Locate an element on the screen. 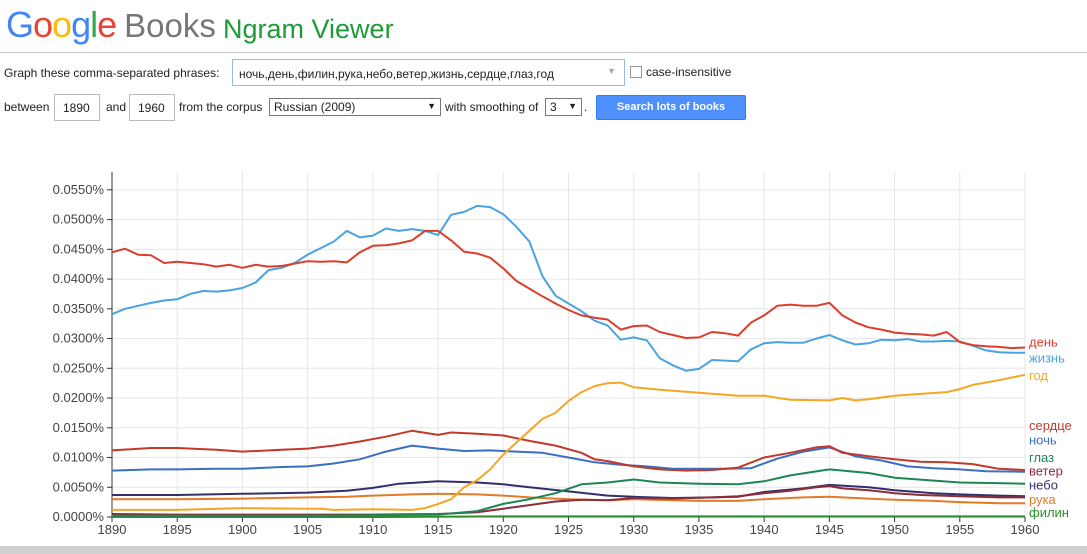  legend-label: рука is located at coordinates (1043, 499).